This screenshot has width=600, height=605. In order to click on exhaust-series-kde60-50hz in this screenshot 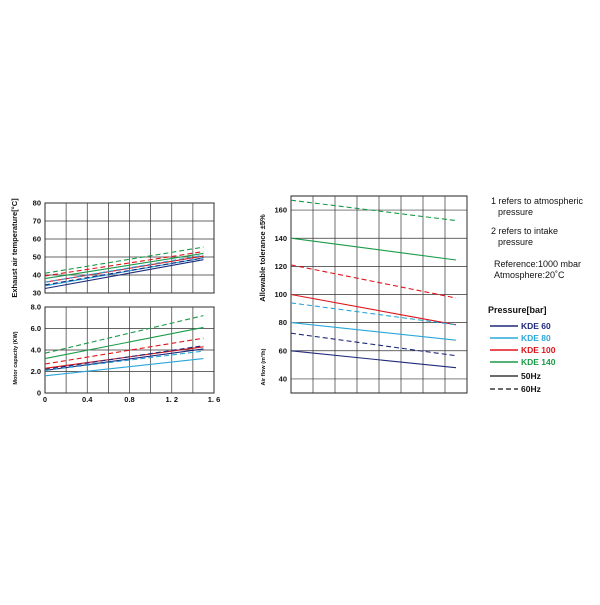, I will do `click(124, 274)`.